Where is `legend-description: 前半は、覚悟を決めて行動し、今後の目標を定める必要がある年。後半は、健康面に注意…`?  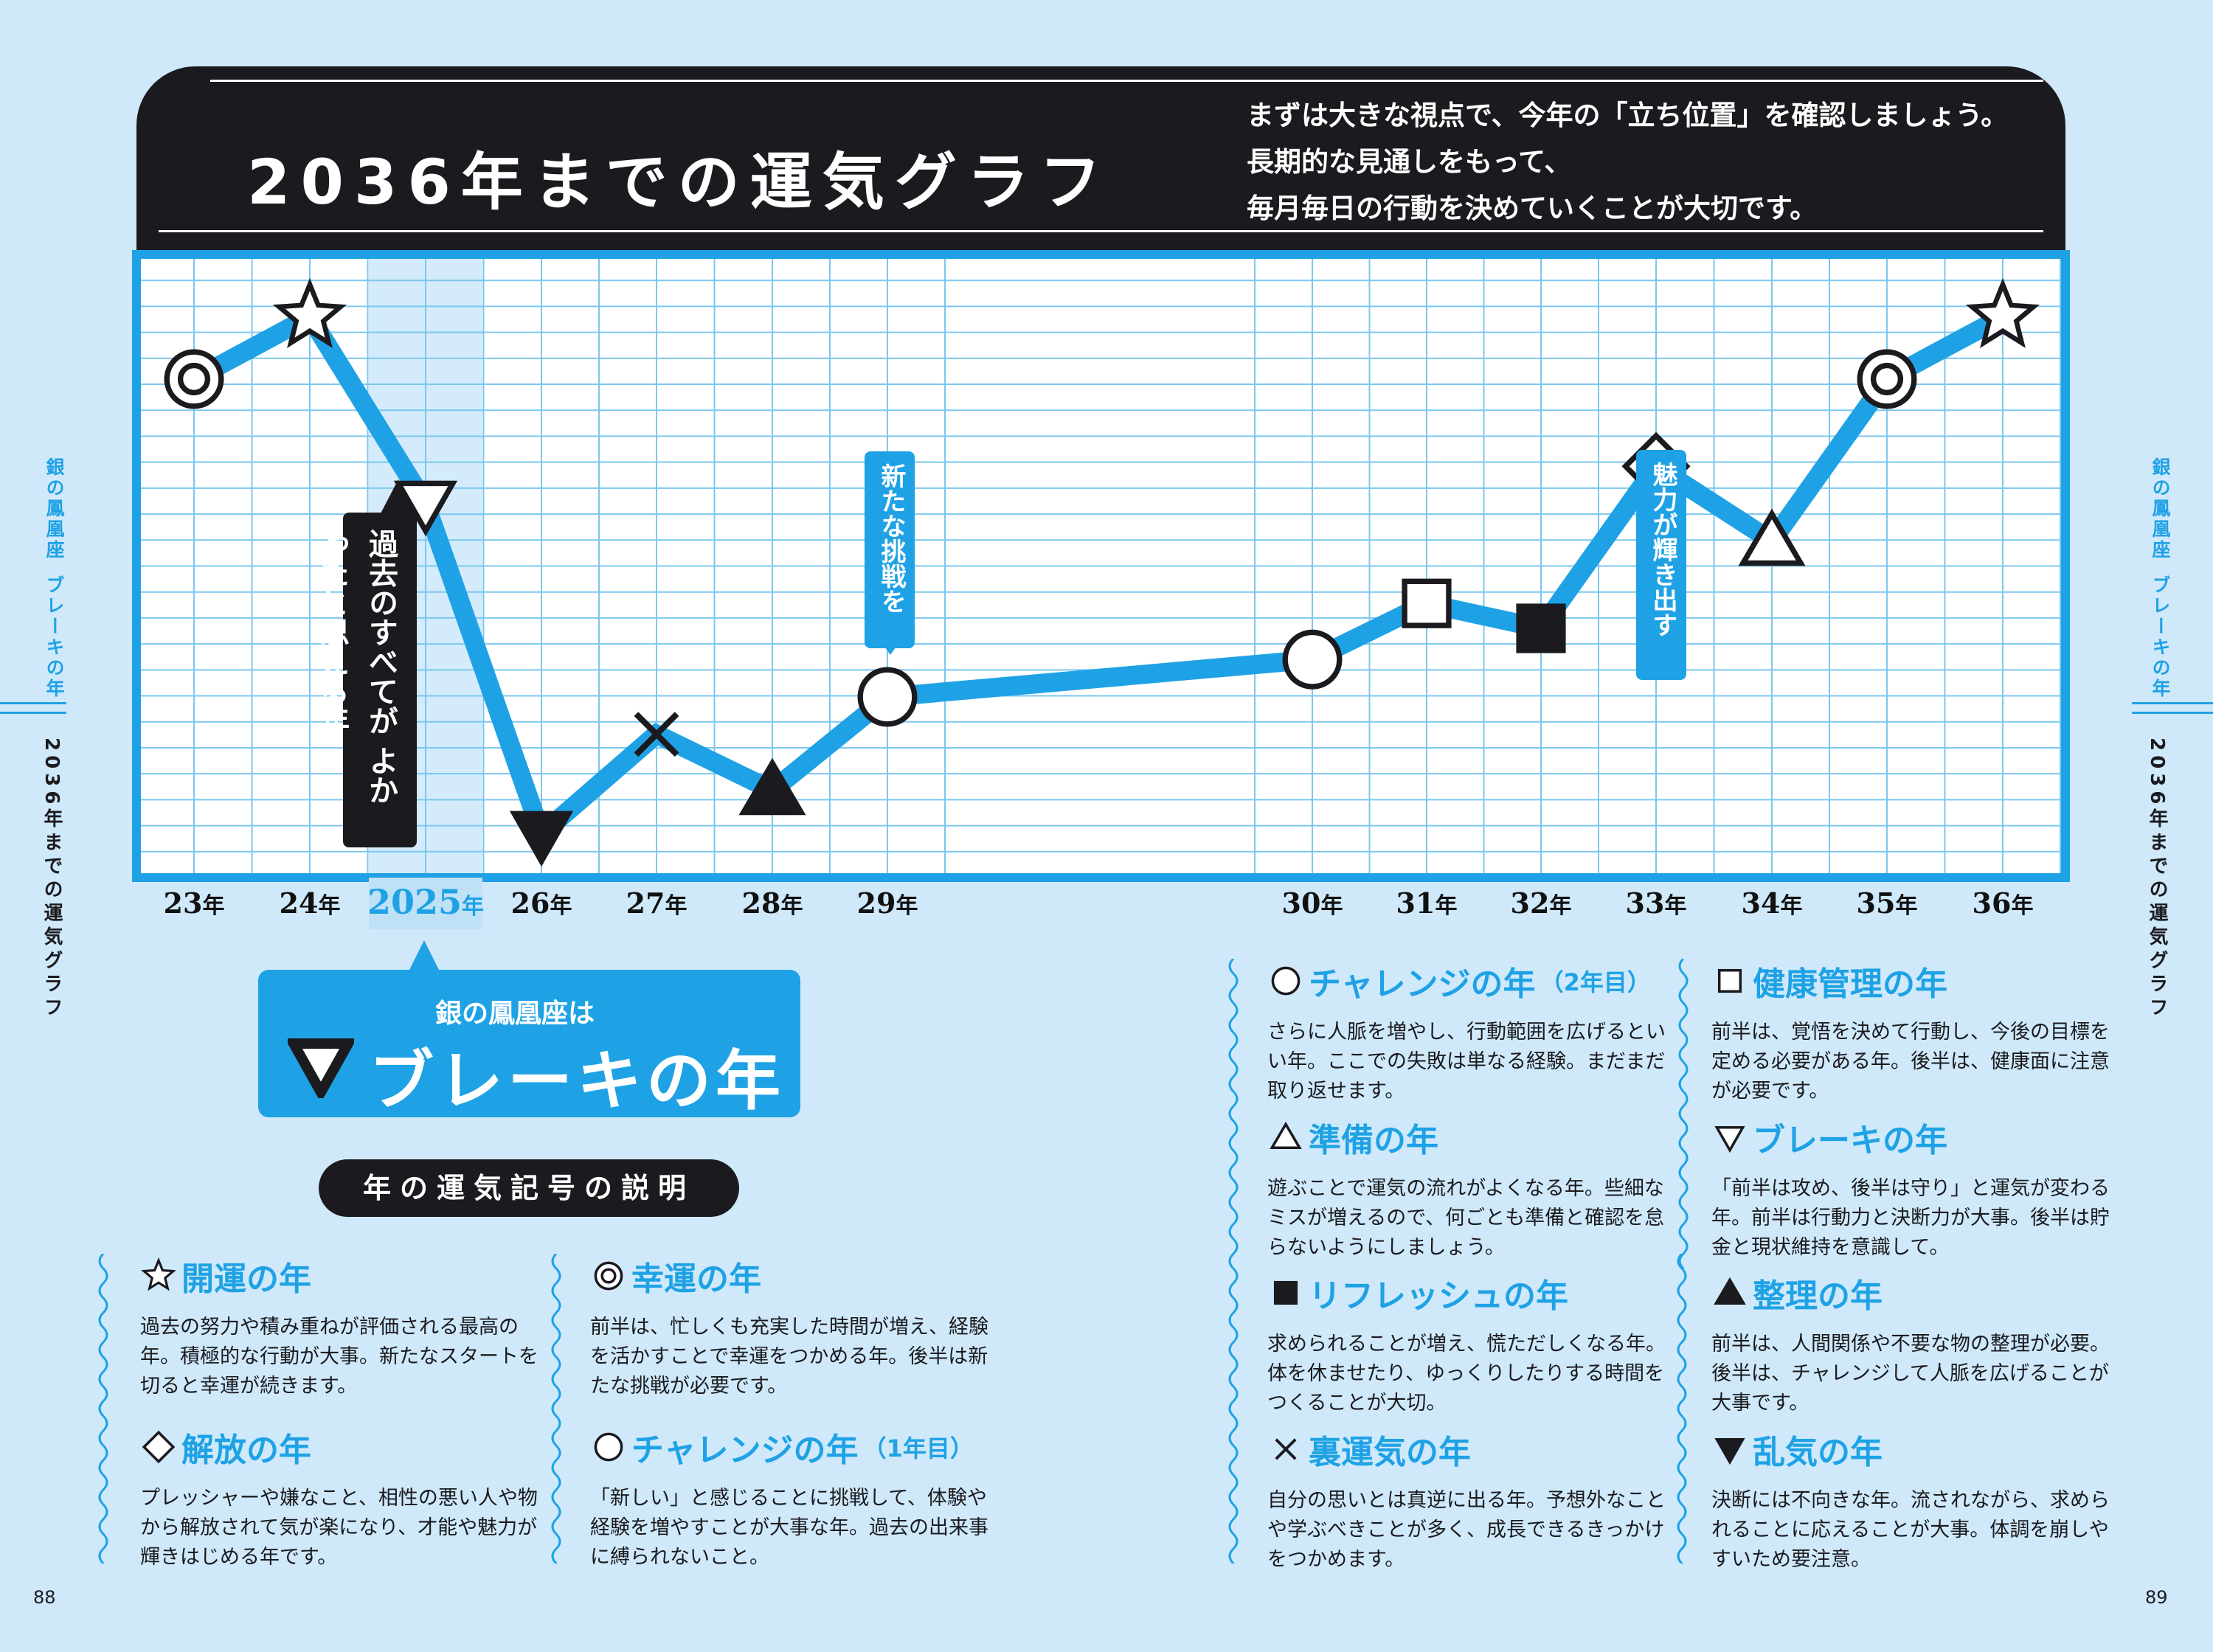 legend-description: 前半は、覚悟を決めて行動し、今後の目標を定める必要がある年。後半は、健康面に注意… is located at coordinates (1911, 1062).